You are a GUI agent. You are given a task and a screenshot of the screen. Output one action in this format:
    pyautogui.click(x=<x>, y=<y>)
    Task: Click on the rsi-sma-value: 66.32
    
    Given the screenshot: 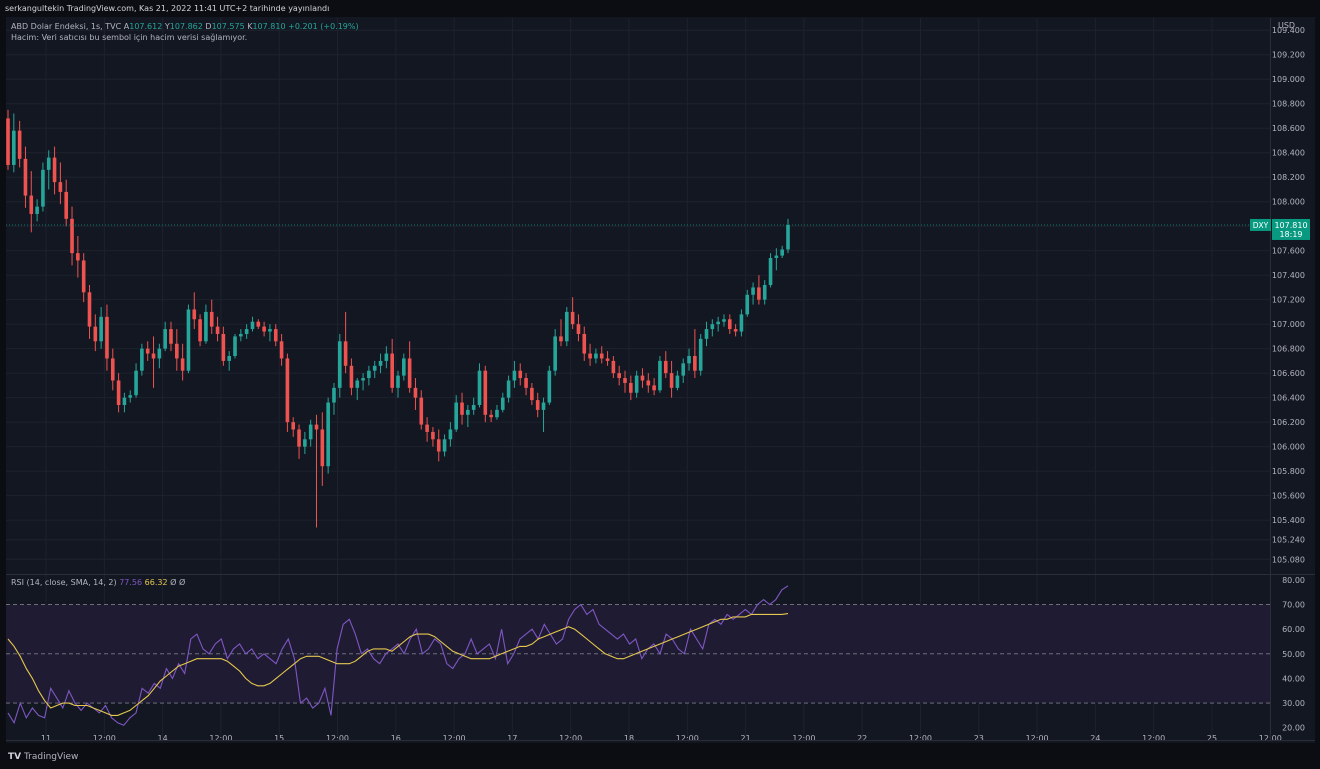 What is the action you would take?
    pyautogui.click(x=156, y=582)
    